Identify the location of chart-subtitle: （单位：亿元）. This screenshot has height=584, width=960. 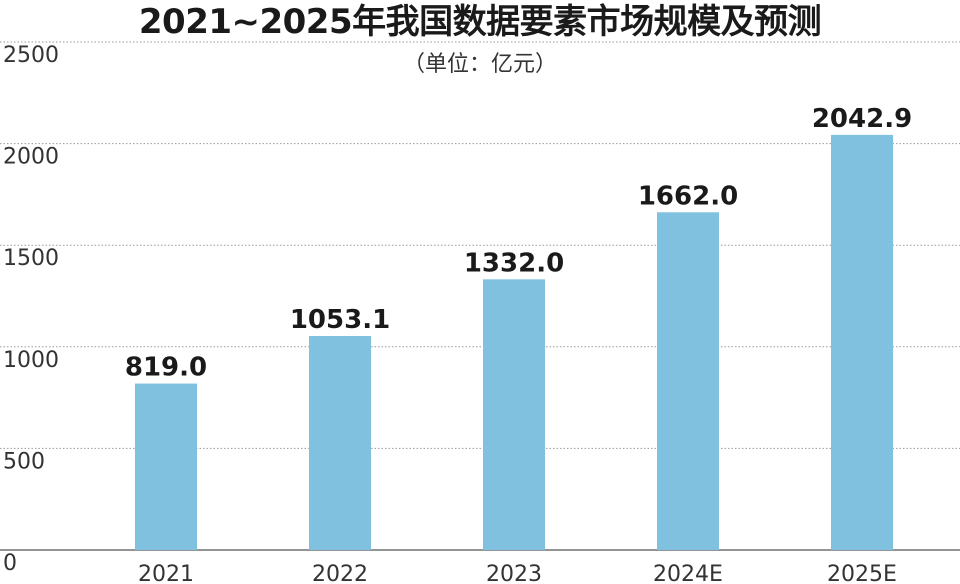
(479, 64).